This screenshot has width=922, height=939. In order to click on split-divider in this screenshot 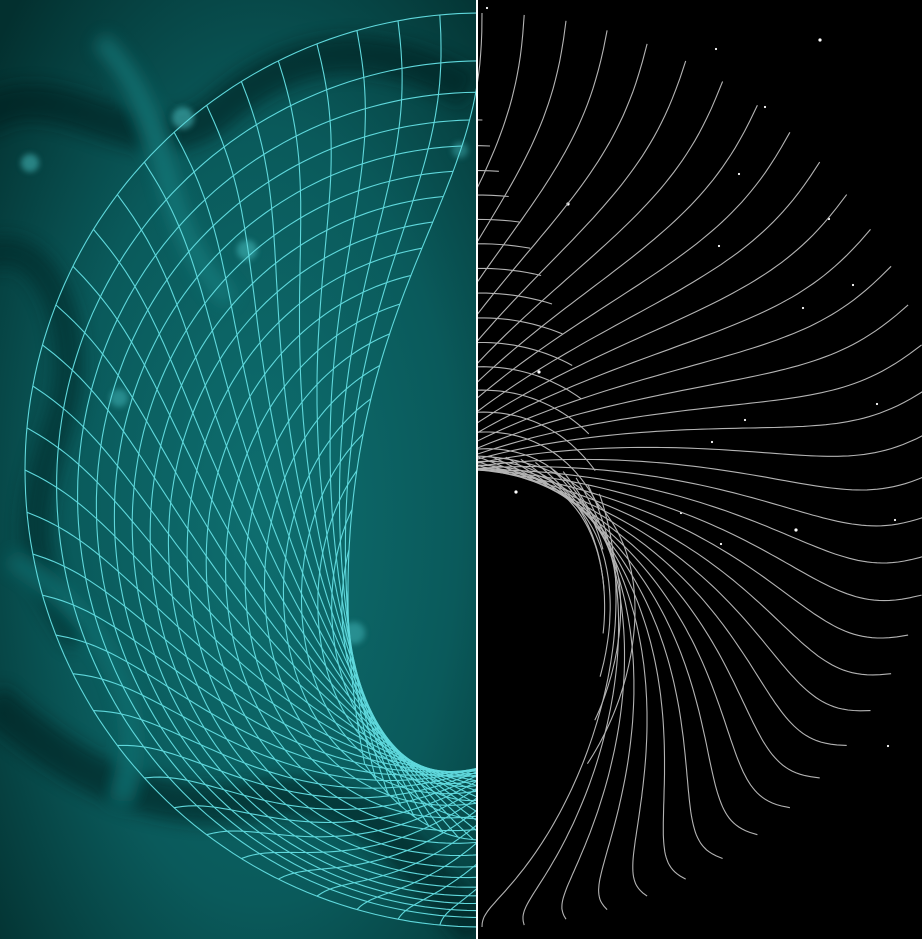, I will do `click(477, 469)`.